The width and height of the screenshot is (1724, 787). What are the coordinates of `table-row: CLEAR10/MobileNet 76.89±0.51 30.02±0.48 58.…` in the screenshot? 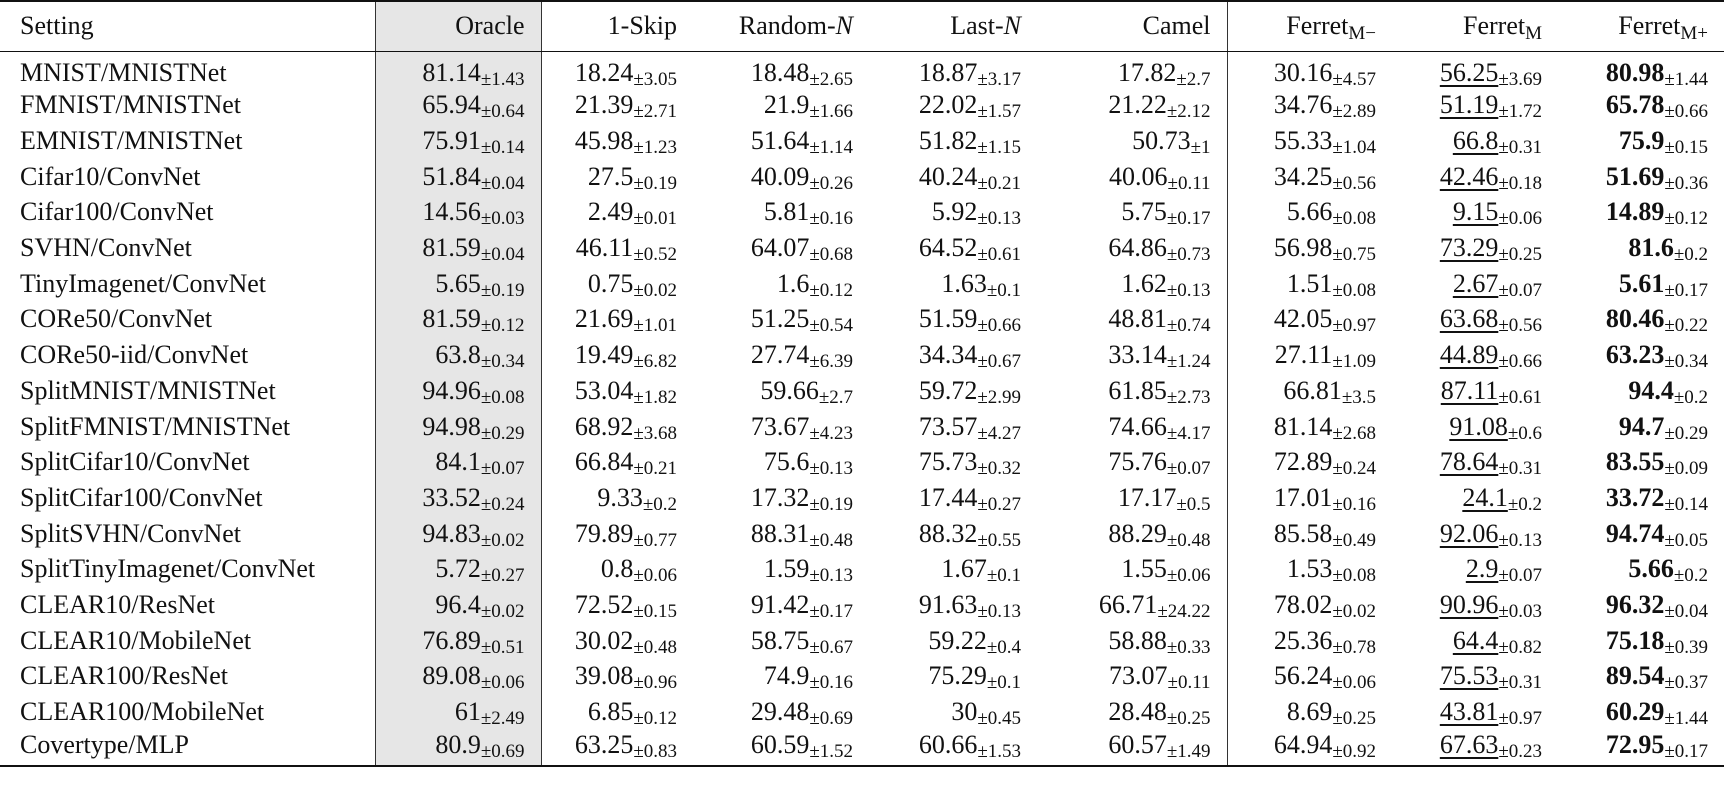 It's located at (862, 640).